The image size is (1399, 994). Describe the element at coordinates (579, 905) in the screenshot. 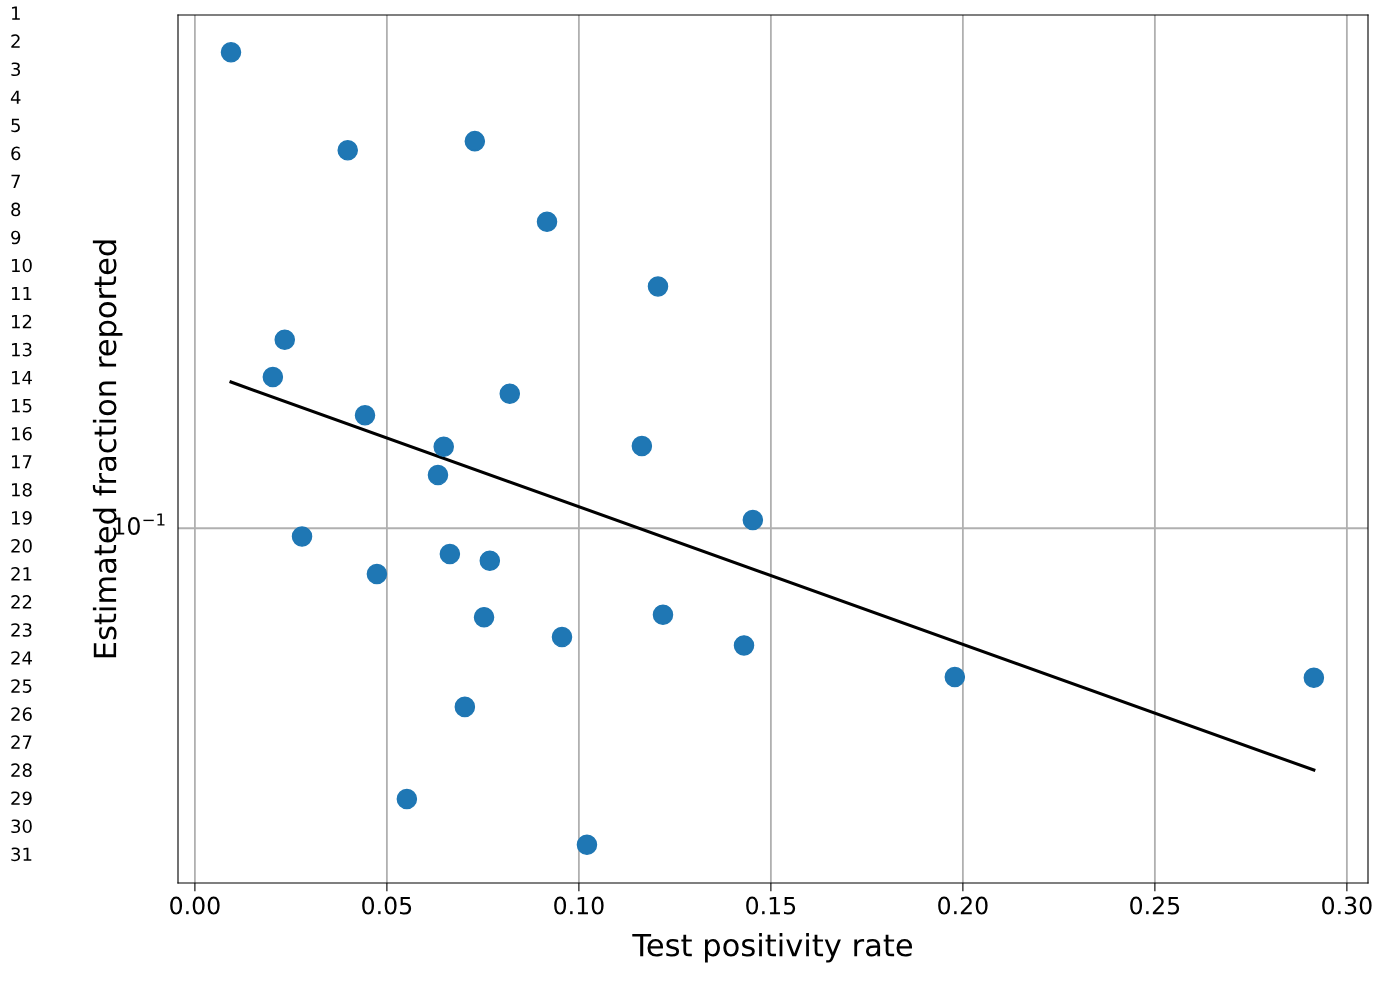

I see `x-tick-label: 0.10` at that location.